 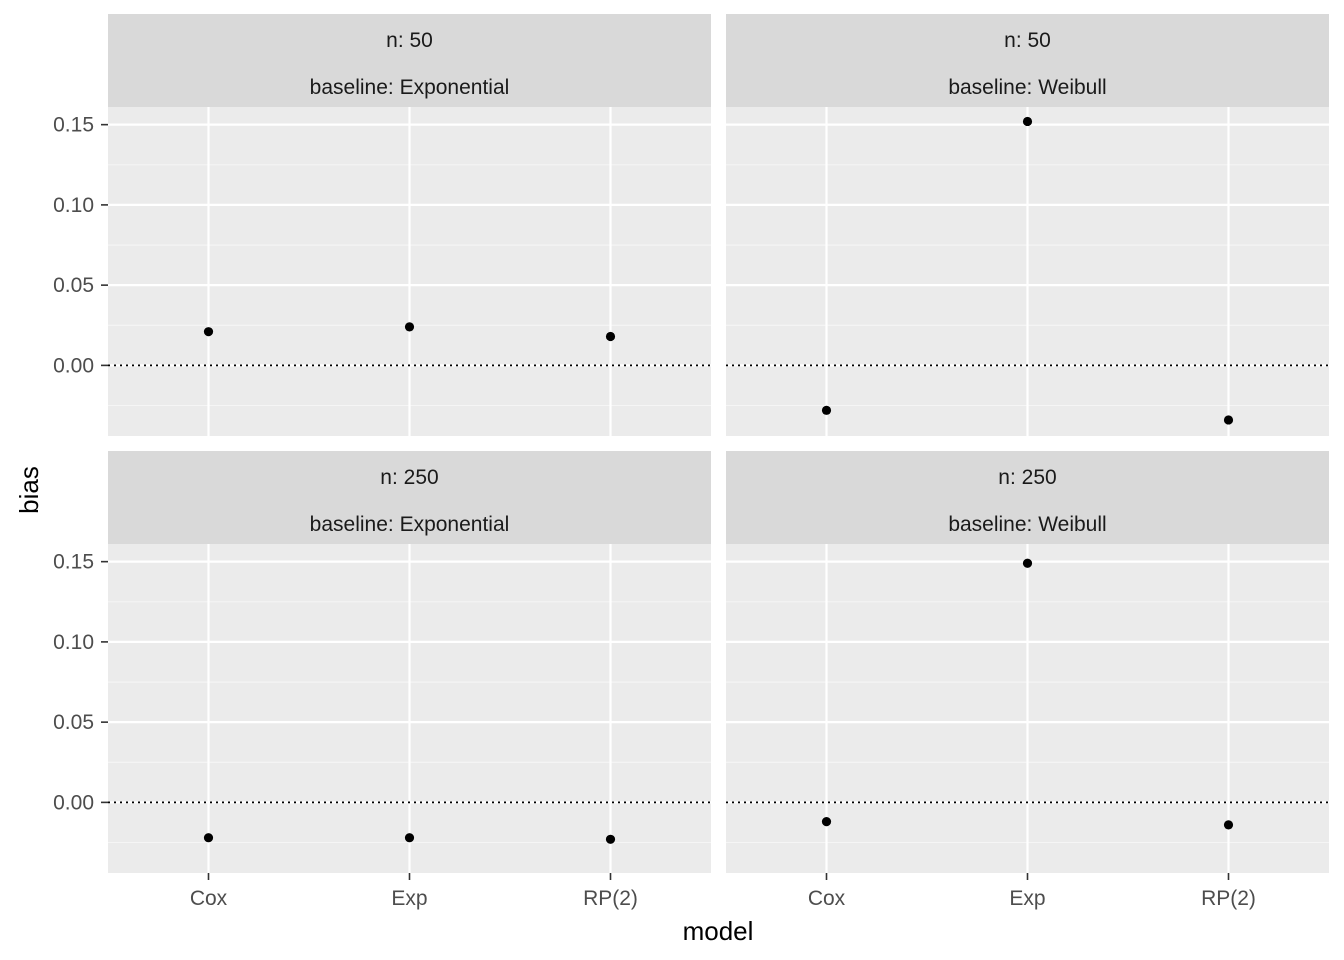 I want to click on x-axis-title: model, so click(x=718, y=931).